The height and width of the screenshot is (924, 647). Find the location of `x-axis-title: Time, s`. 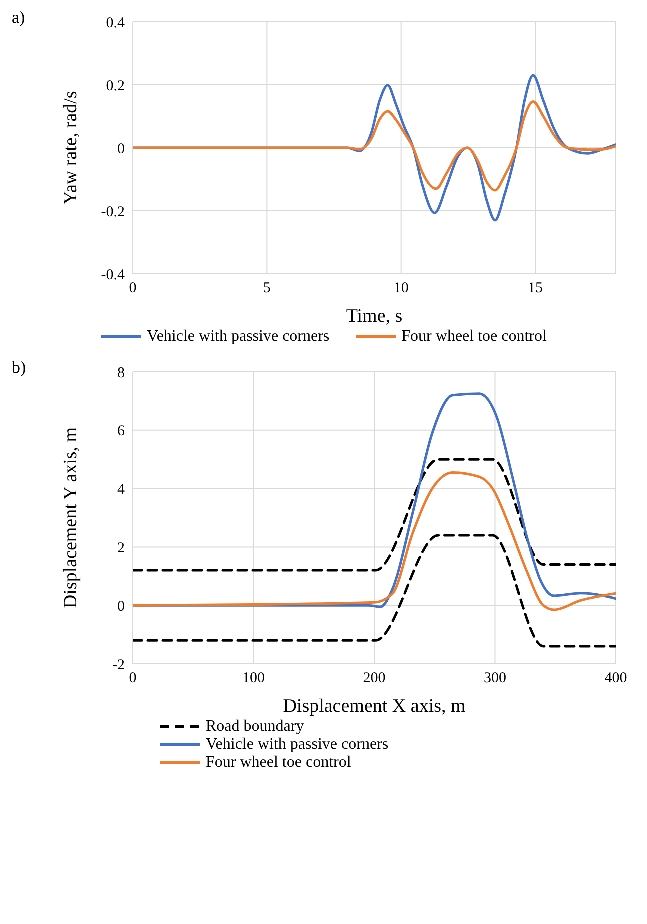

x-axis-title: Time, s is located at coordinates (374, 316).